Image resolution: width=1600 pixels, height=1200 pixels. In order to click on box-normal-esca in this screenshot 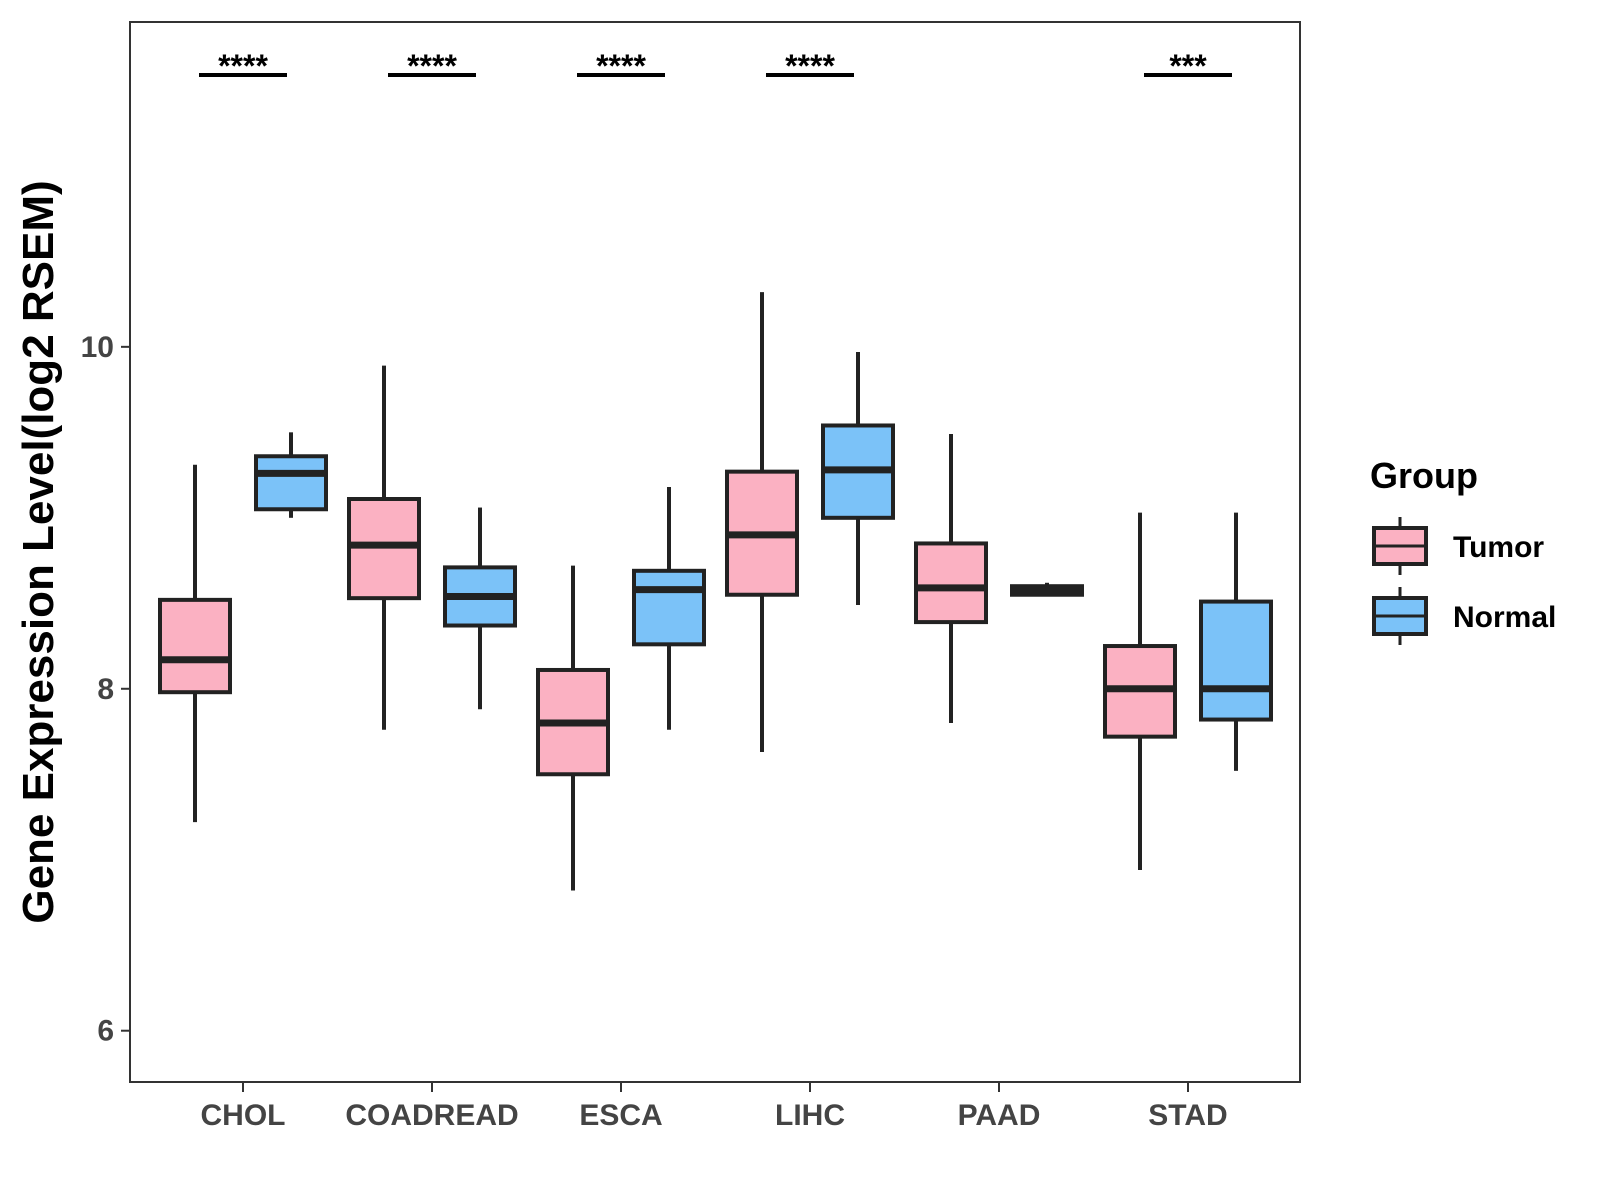, I will do `click(669, 608)`.